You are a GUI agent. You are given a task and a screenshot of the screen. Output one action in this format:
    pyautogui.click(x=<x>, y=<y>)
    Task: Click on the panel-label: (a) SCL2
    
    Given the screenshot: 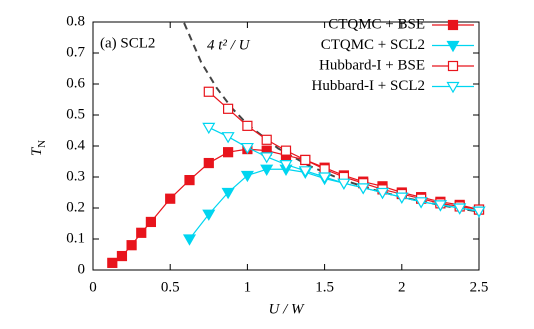 What is the action you would take?
    pyautogui.click(x=127, y=43)
    